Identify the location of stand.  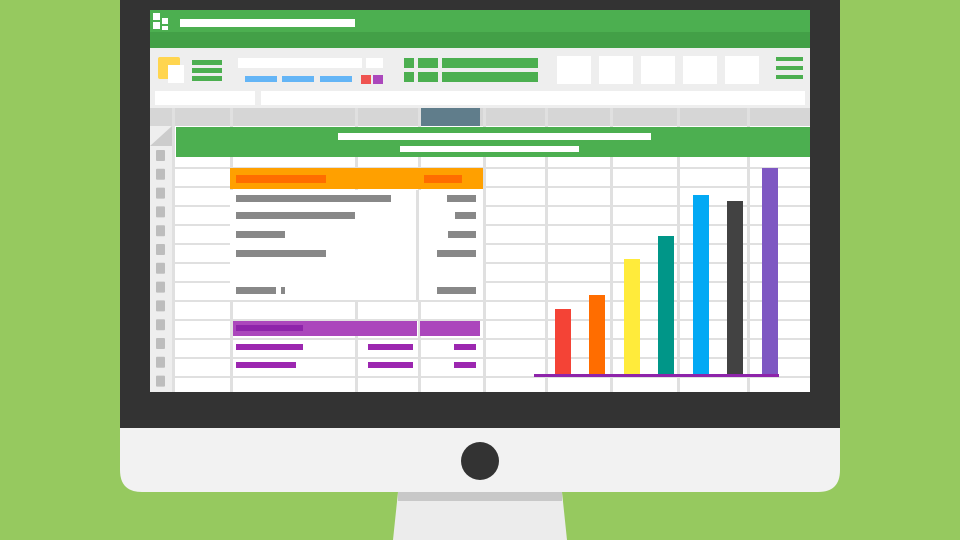
(480, 516).